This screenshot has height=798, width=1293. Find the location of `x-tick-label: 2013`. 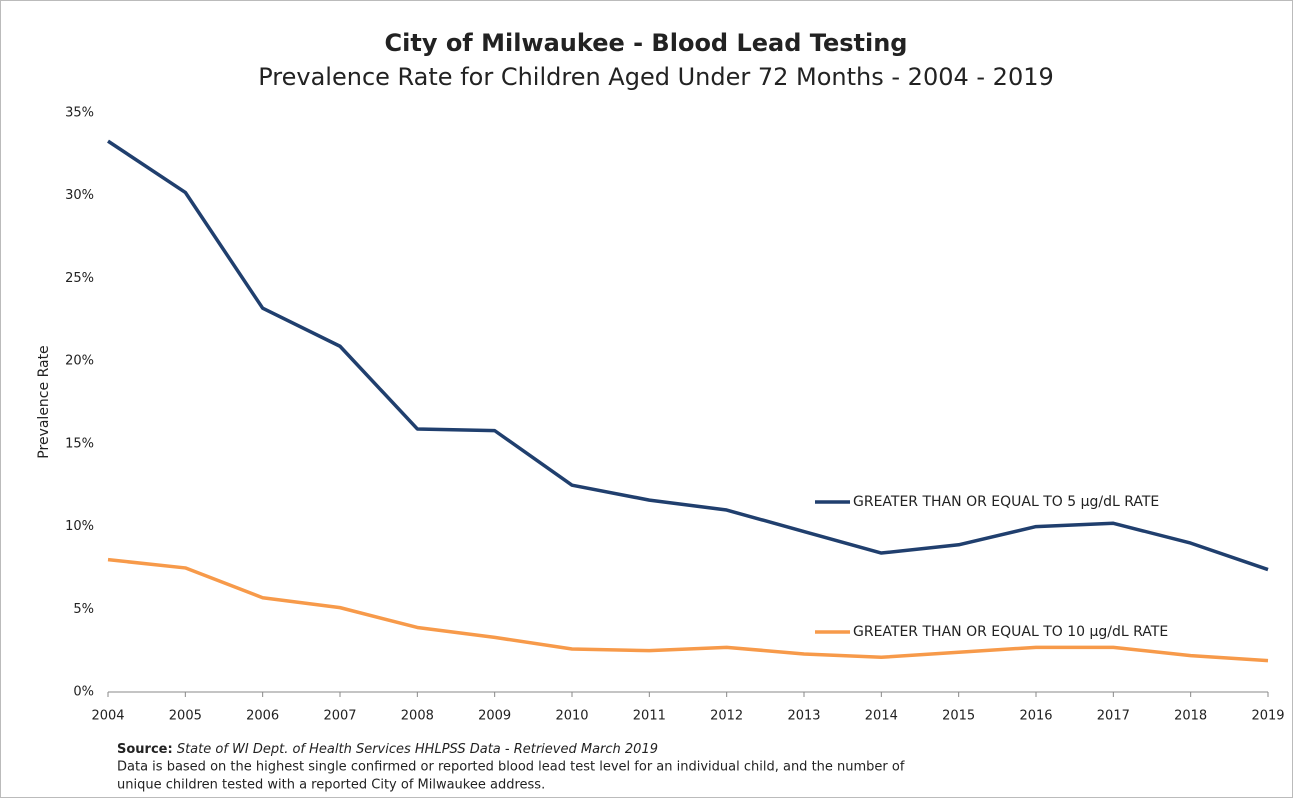

x-tick-label: 2013 is located at coordinates (803, 716).